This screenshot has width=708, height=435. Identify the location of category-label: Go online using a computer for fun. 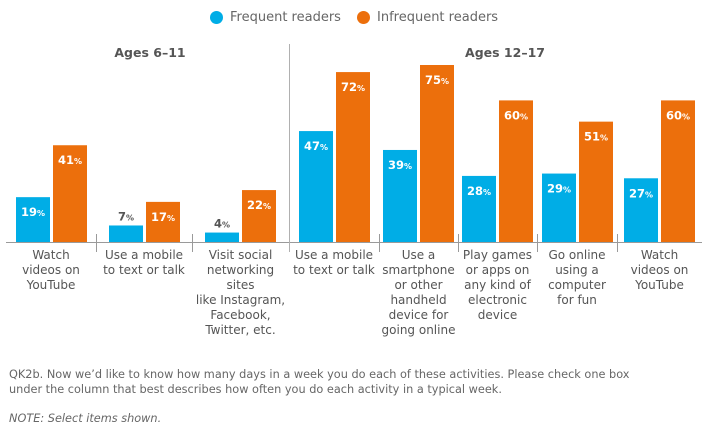
(577, 278).